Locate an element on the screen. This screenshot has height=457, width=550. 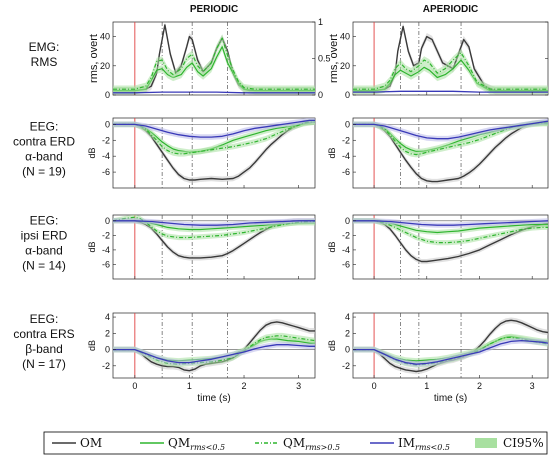
legend-label-sub: rms>0.5 is located at coordinates (322, 447).